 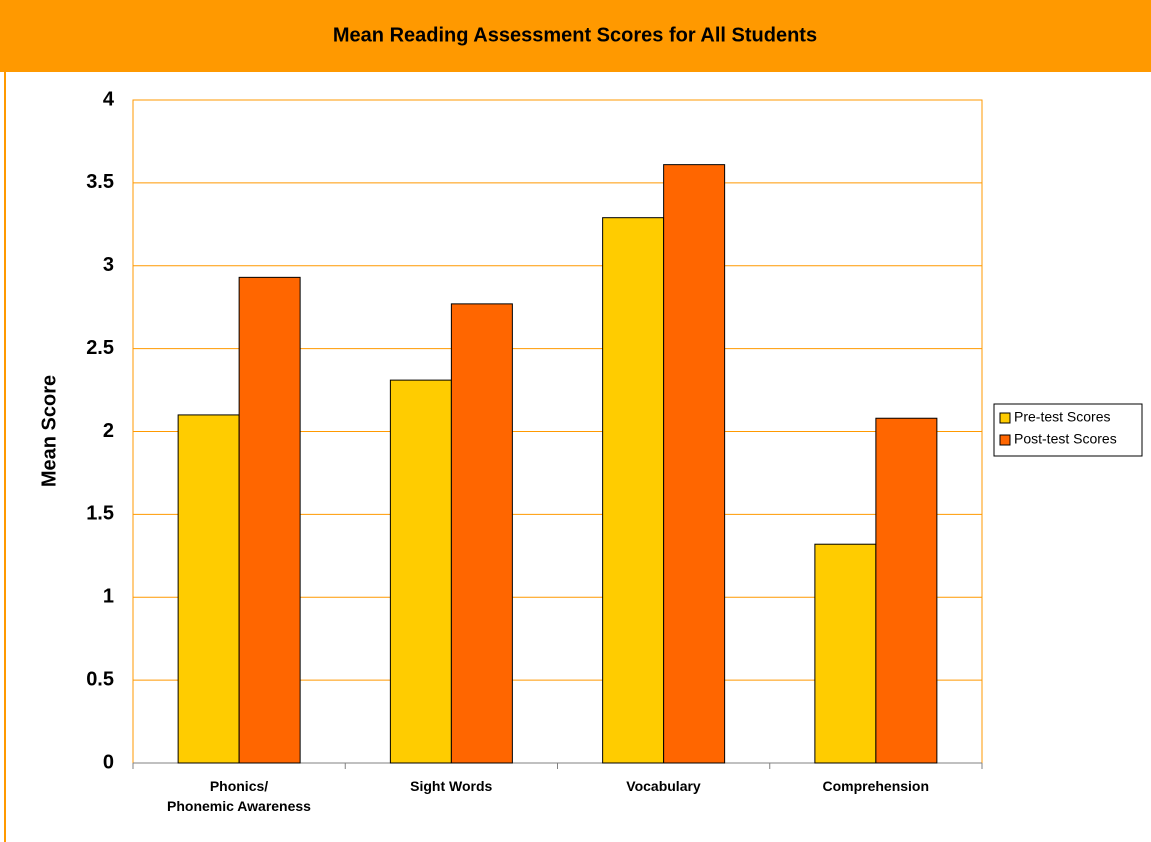 What do you see at coordinates (663, 786) in the screenshot?
I see `x-tick-label: Vocabulary` at bounding box center [663, 786].